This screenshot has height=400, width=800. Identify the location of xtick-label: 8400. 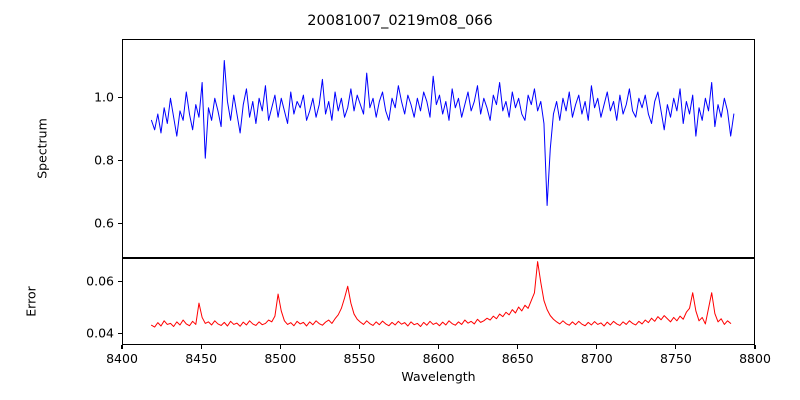
(122, 358).